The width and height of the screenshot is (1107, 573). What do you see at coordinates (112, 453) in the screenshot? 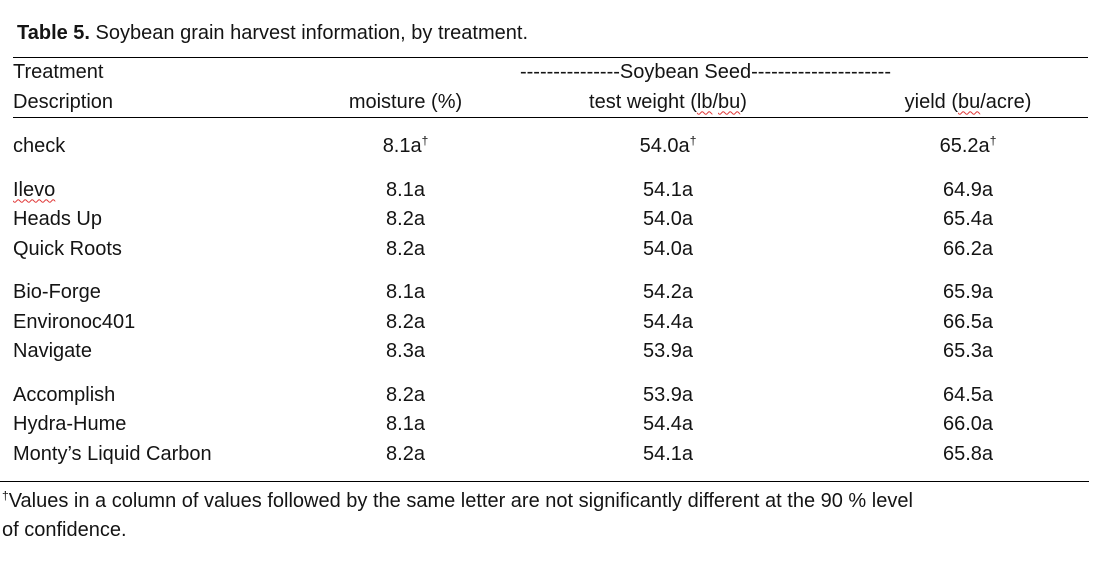
I see `cell-treatment-name: Monty’s Liquid Carbon` at bounding box center [112, 453].